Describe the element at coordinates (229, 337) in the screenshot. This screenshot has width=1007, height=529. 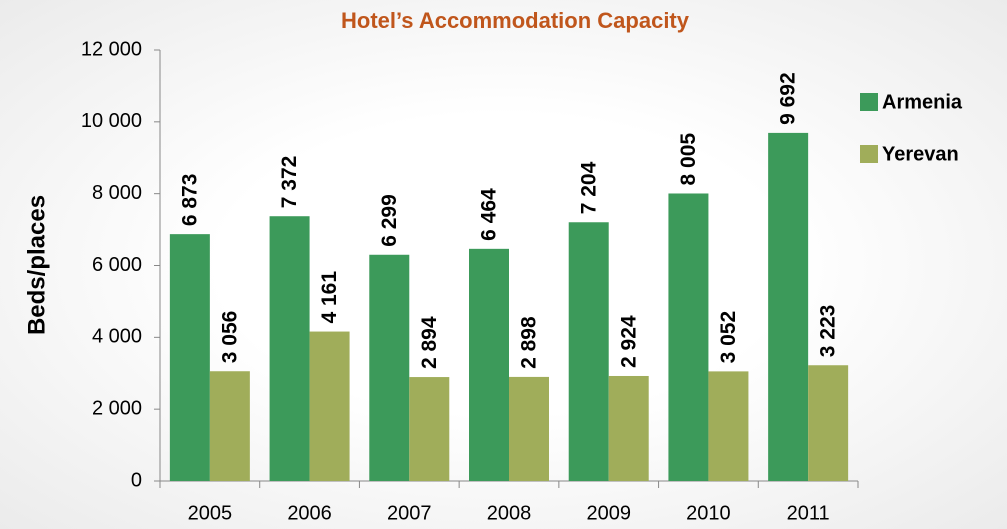
I see `value-label: 3 056` at that location.